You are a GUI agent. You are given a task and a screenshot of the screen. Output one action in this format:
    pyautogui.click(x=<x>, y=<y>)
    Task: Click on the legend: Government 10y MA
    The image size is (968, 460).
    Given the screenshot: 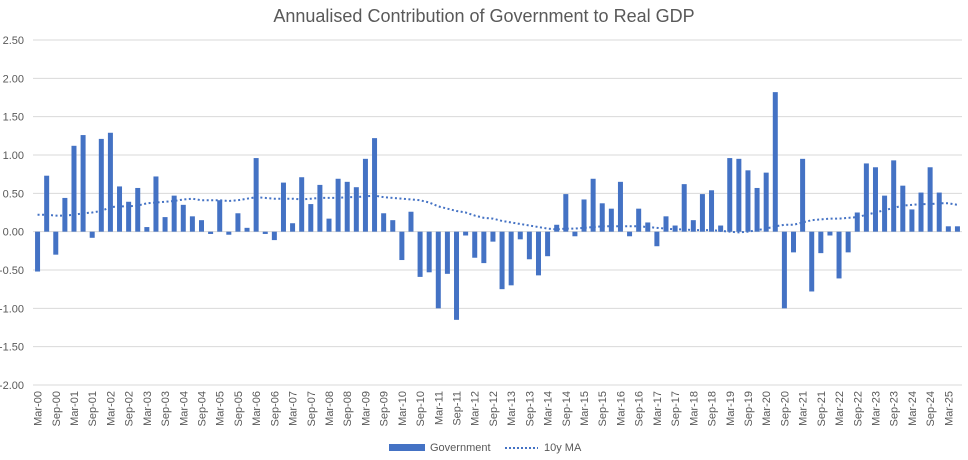 What is the action you would take?
    pyautogui.click(x=485, y=448)
    